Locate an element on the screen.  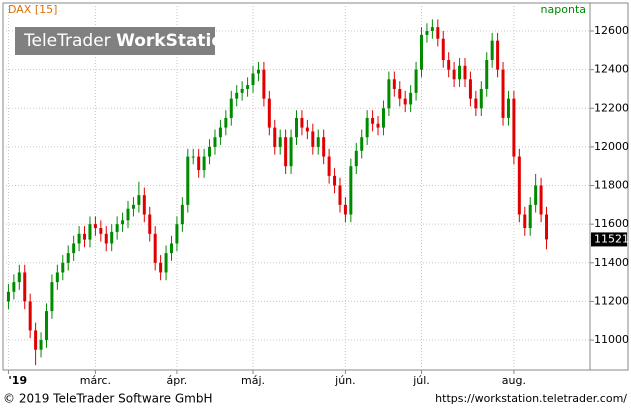
x-tick-label: aug. is located at coordinates (514, 380).